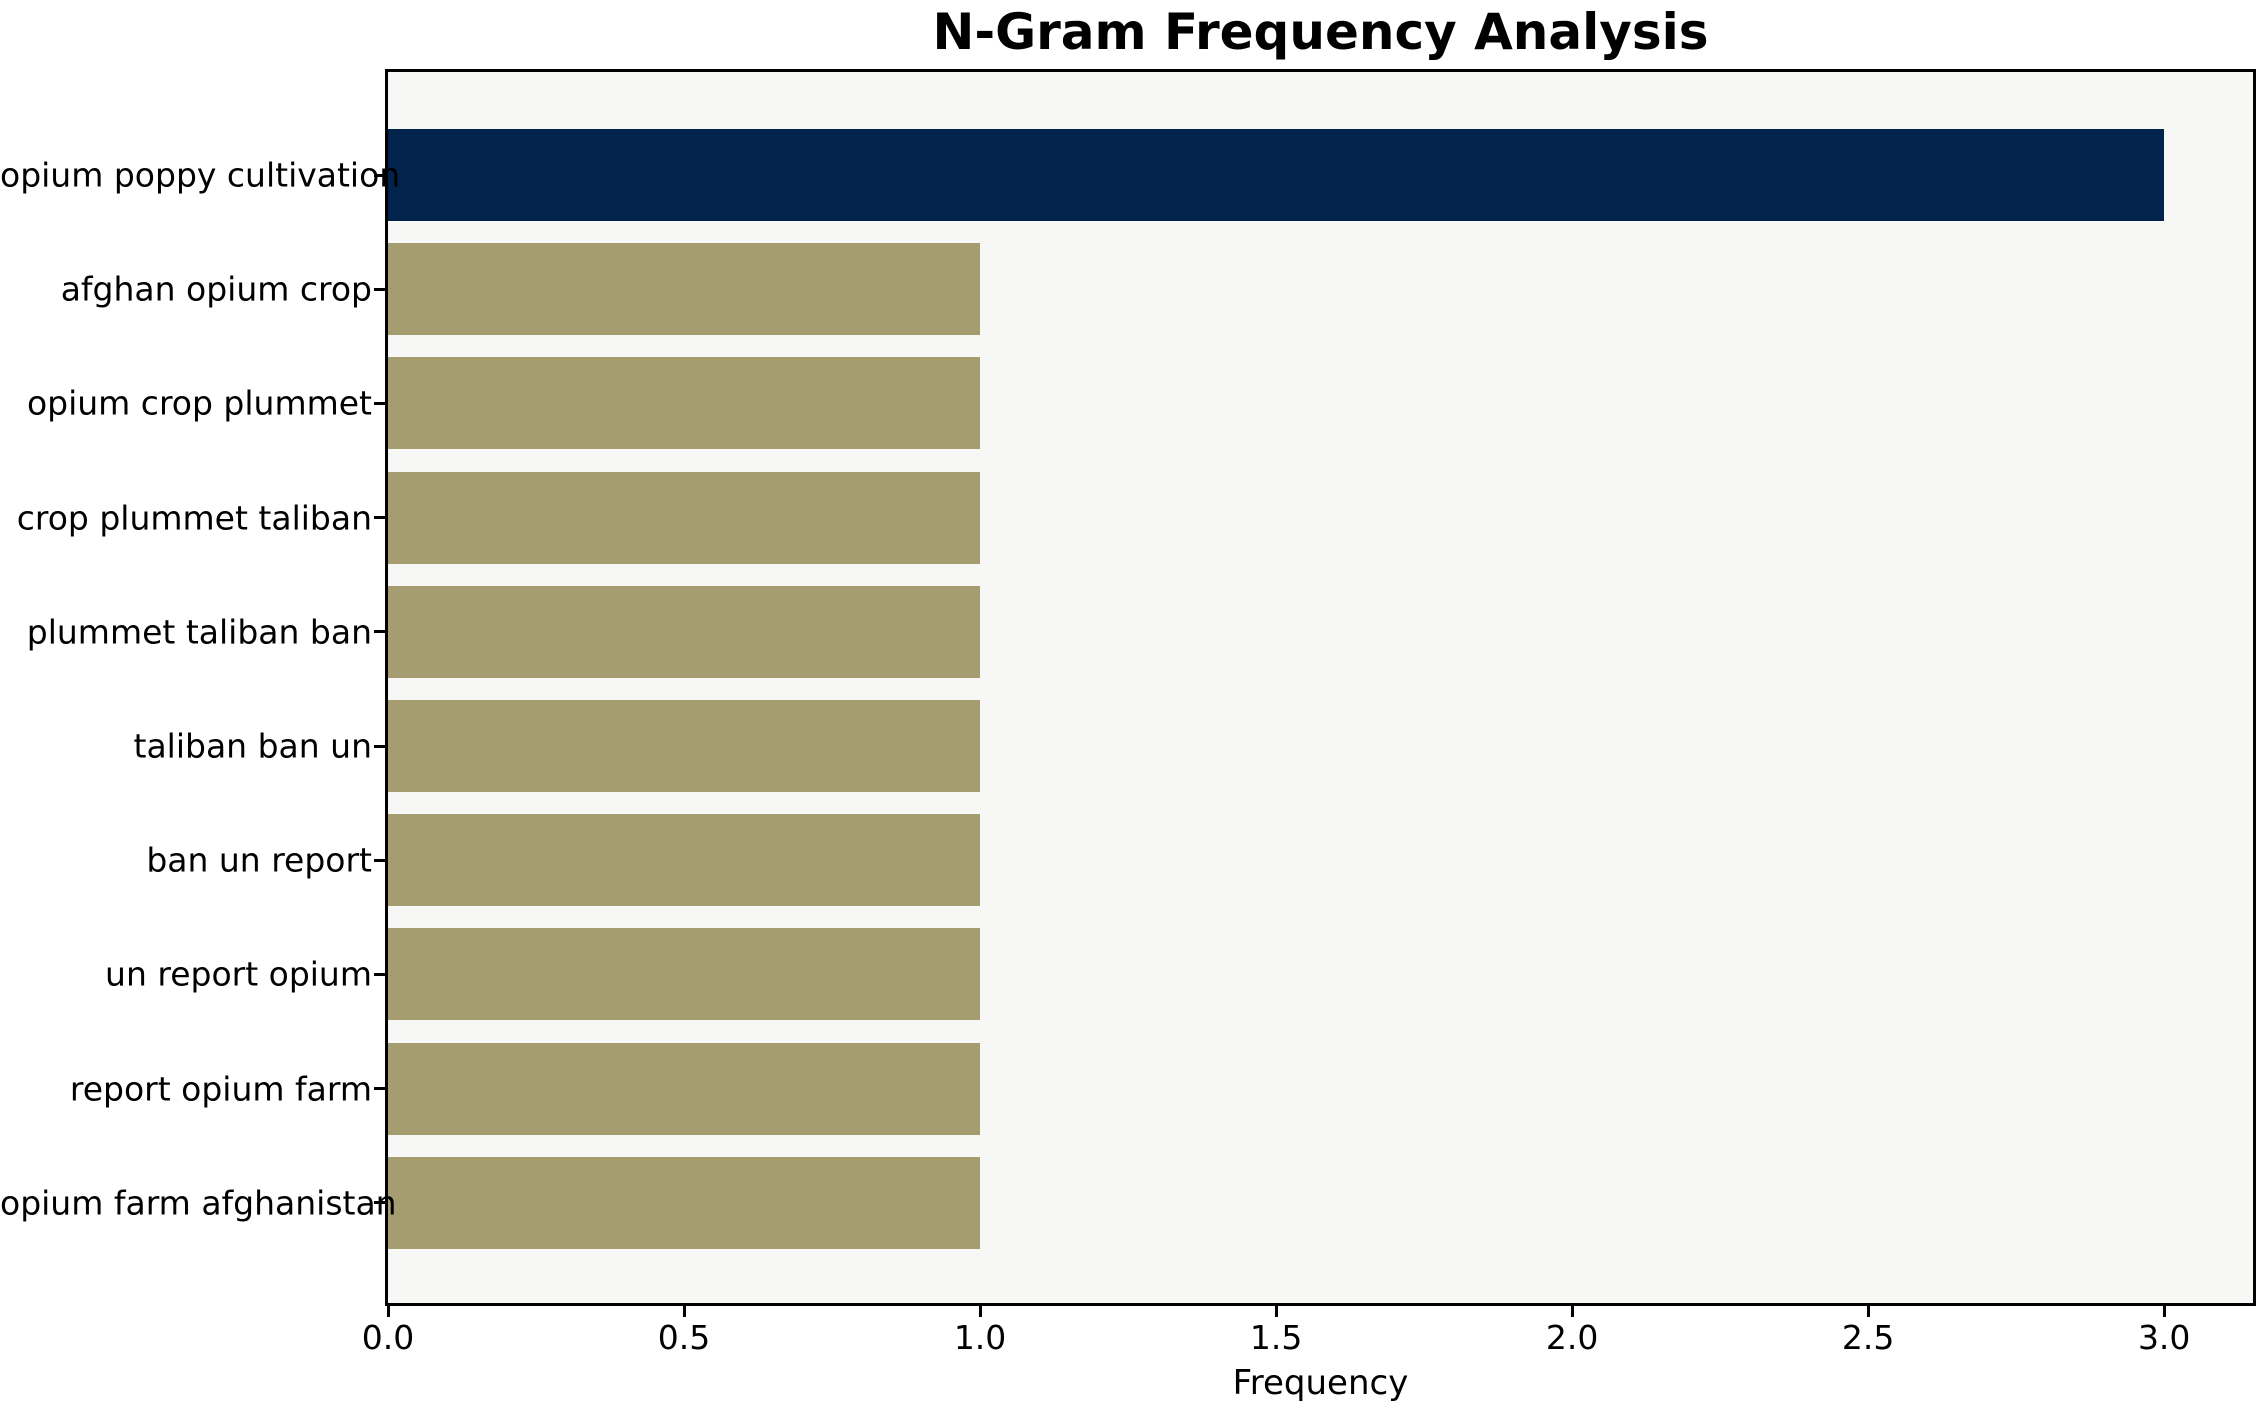 This screenshot has height=1414, width=2268. I want to click on x-axis-tick-label: 1.5, so click(1276, 1337).